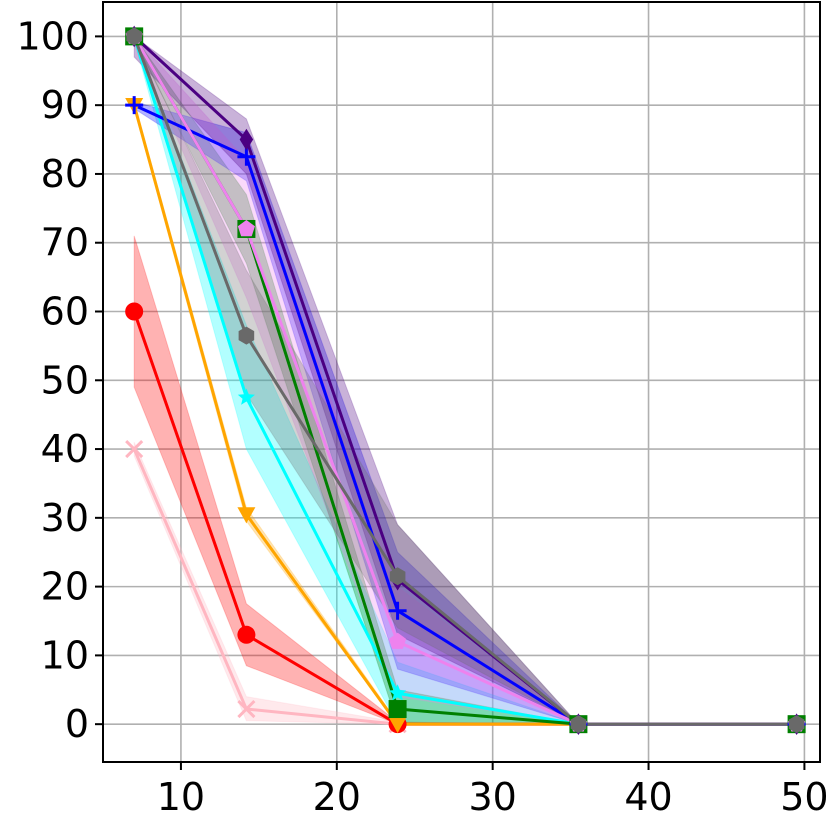 The width and height of the screenshot is (826, 818). I want to click on y-tick-label: 90, so click(65, 105).